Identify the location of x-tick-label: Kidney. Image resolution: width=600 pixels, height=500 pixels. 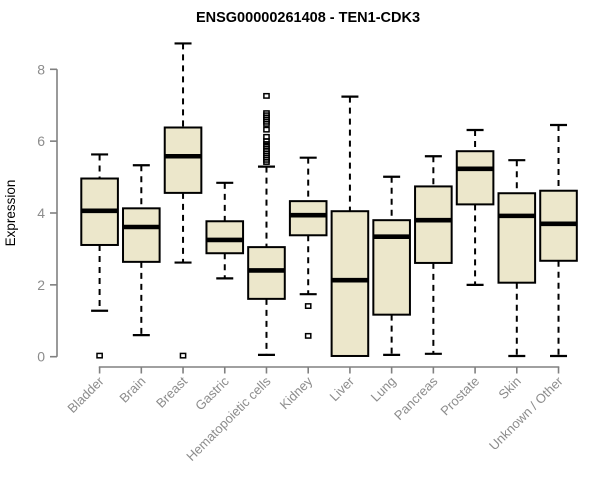
(296, 392).